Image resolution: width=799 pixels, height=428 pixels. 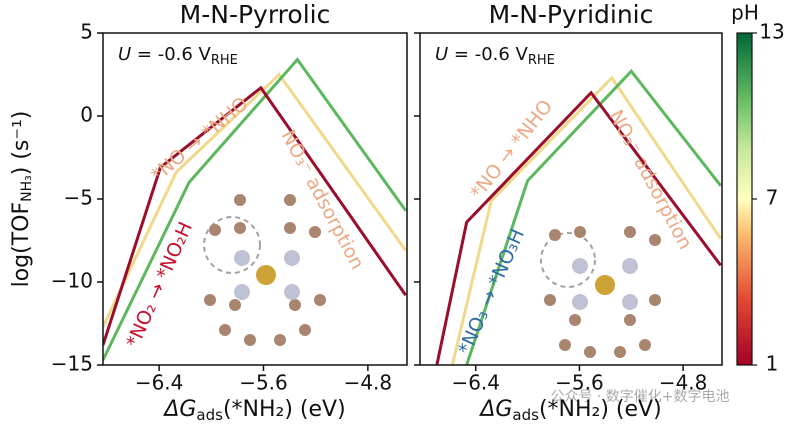 I want to click on annotation: *NO → *NHO, so click(x=511, y=150).